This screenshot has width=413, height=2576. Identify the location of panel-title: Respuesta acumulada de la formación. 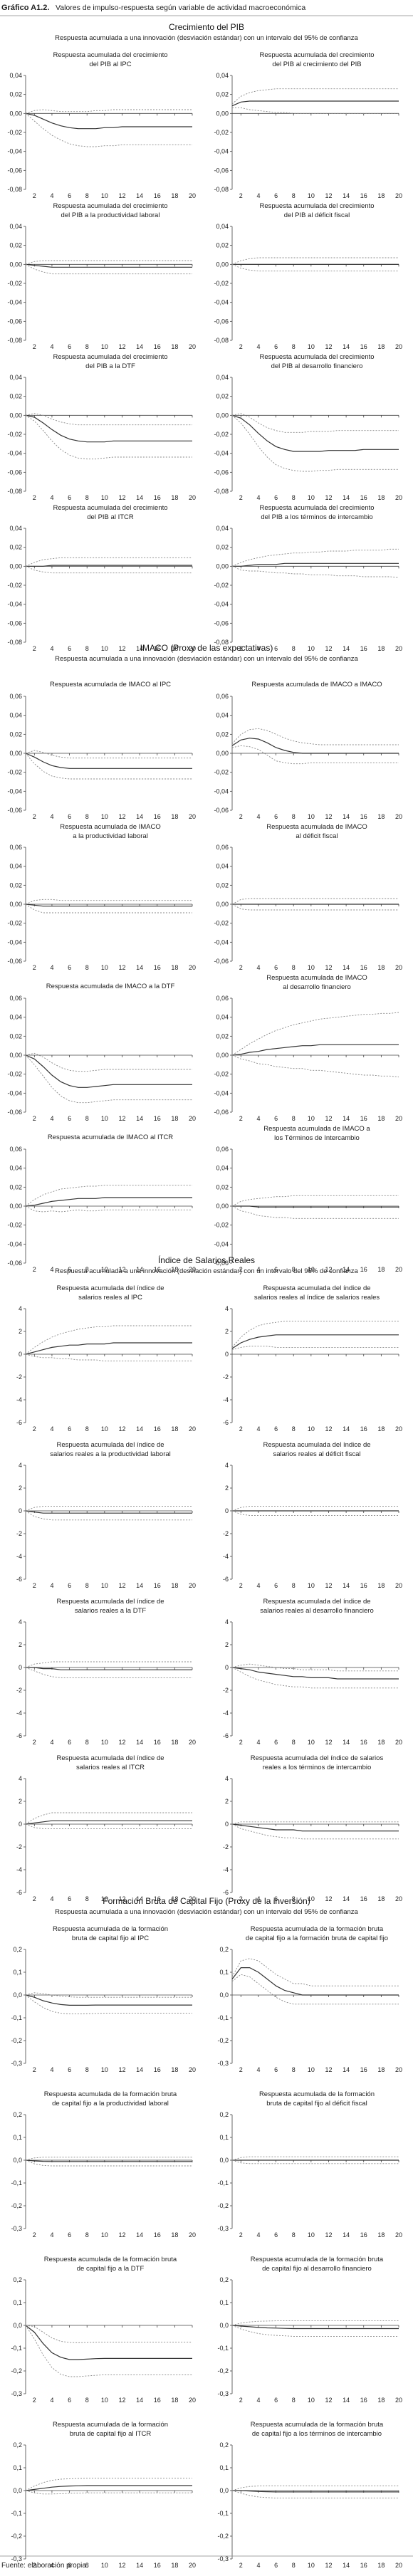
(111, 1929).